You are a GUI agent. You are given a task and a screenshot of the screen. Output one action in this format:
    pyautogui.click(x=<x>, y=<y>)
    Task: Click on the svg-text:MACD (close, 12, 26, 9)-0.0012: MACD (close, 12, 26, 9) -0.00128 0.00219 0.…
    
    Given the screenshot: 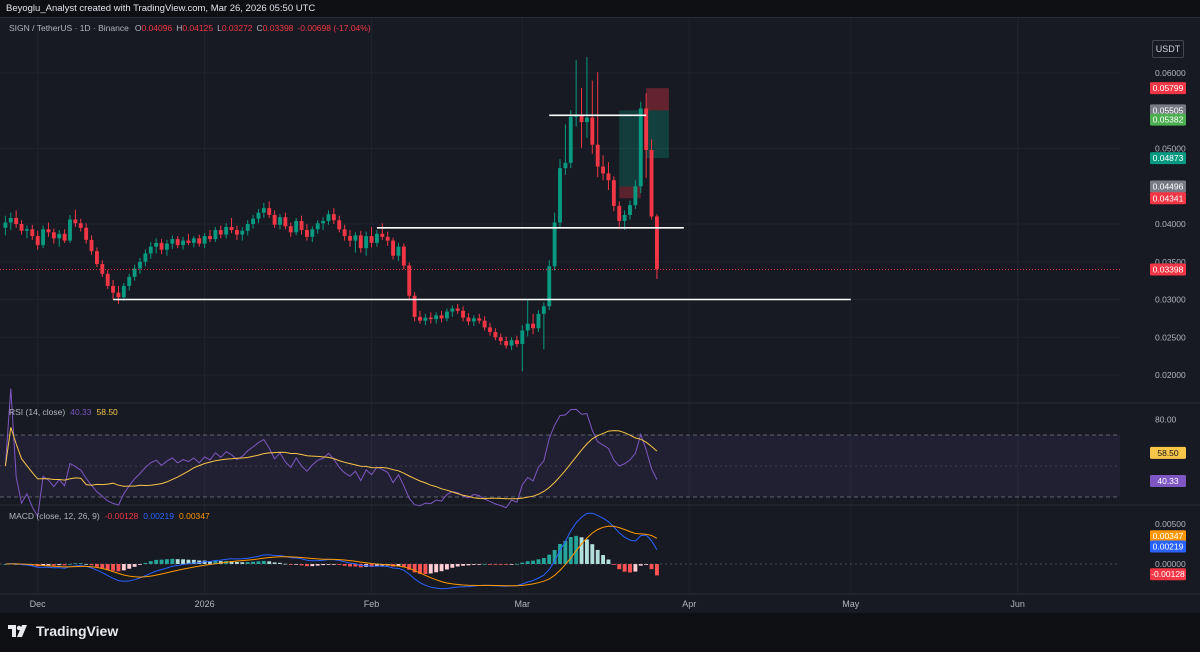 What is the action you would take?
    pyautogui.click(x=109, y=516)
    